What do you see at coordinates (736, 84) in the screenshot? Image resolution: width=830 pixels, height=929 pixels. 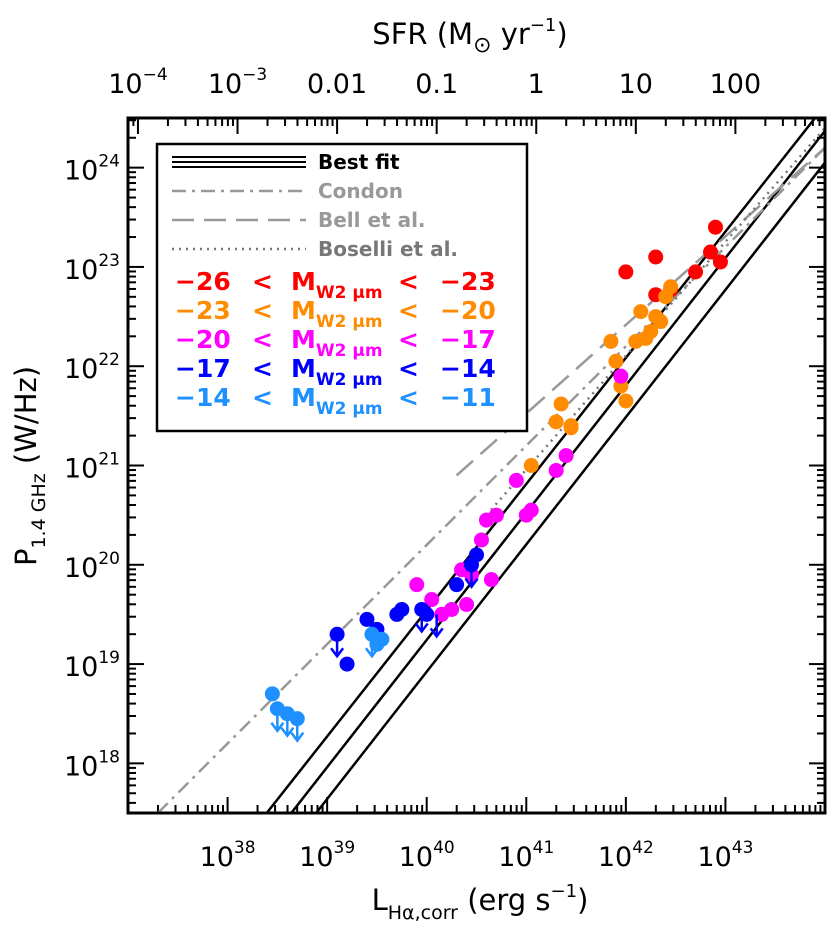 I see `top-tick-label: 100` at bounding box center [736, 84].